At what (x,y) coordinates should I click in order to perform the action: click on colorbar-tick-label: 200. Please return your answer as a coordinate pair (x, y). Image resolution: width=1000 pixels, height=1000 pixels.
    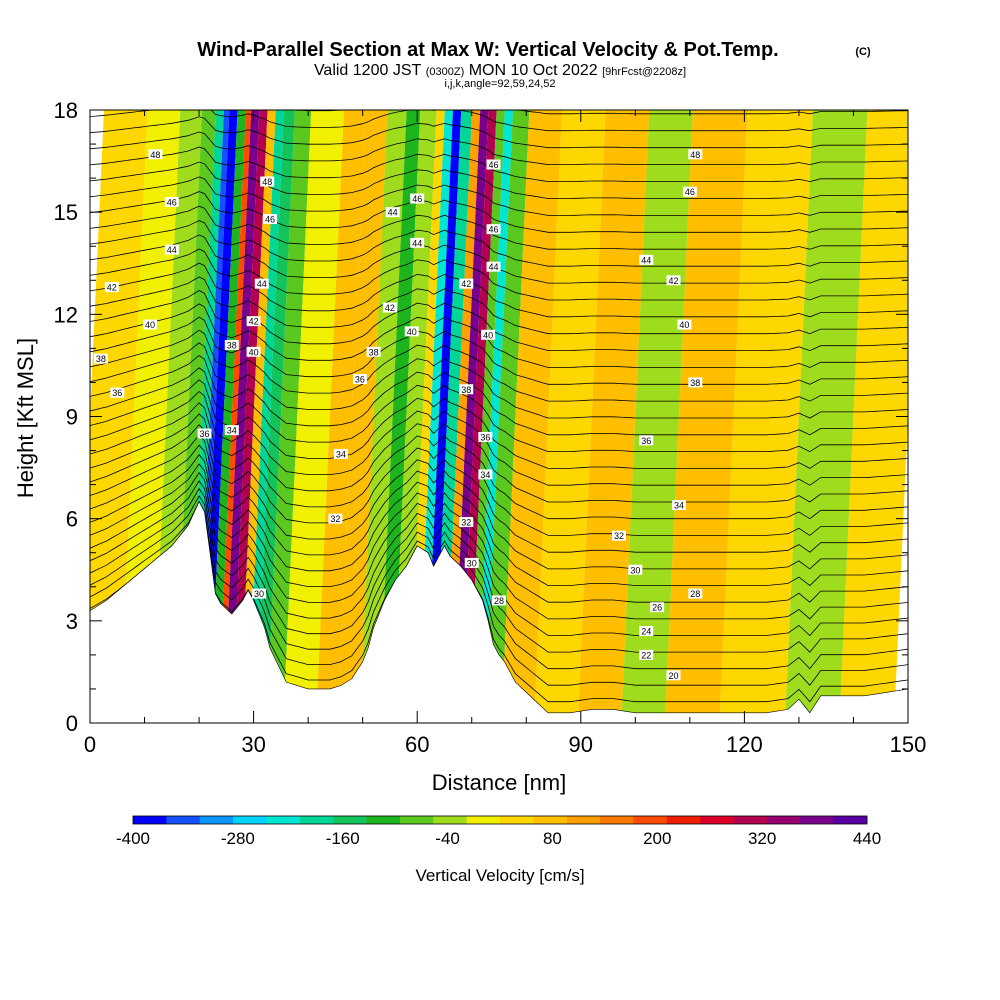
    Looking at the image, I should click on (657, 838).